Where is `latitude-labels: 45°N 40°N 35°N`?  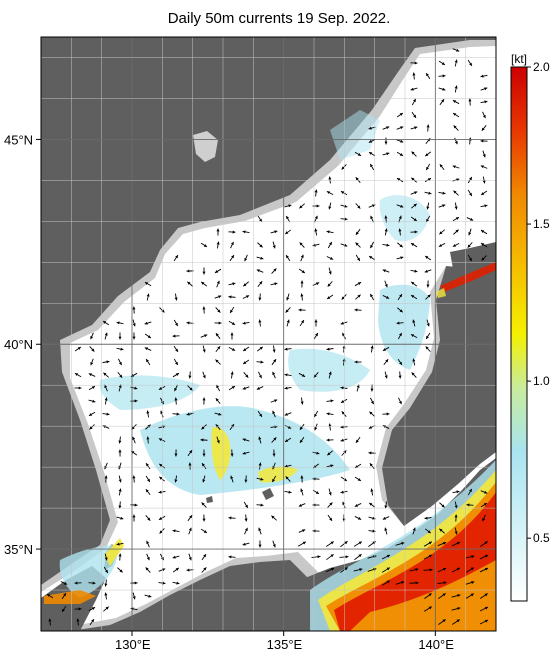
latitude-labels: 45°N 40°N 35°N is located at coordinates (18, 344).